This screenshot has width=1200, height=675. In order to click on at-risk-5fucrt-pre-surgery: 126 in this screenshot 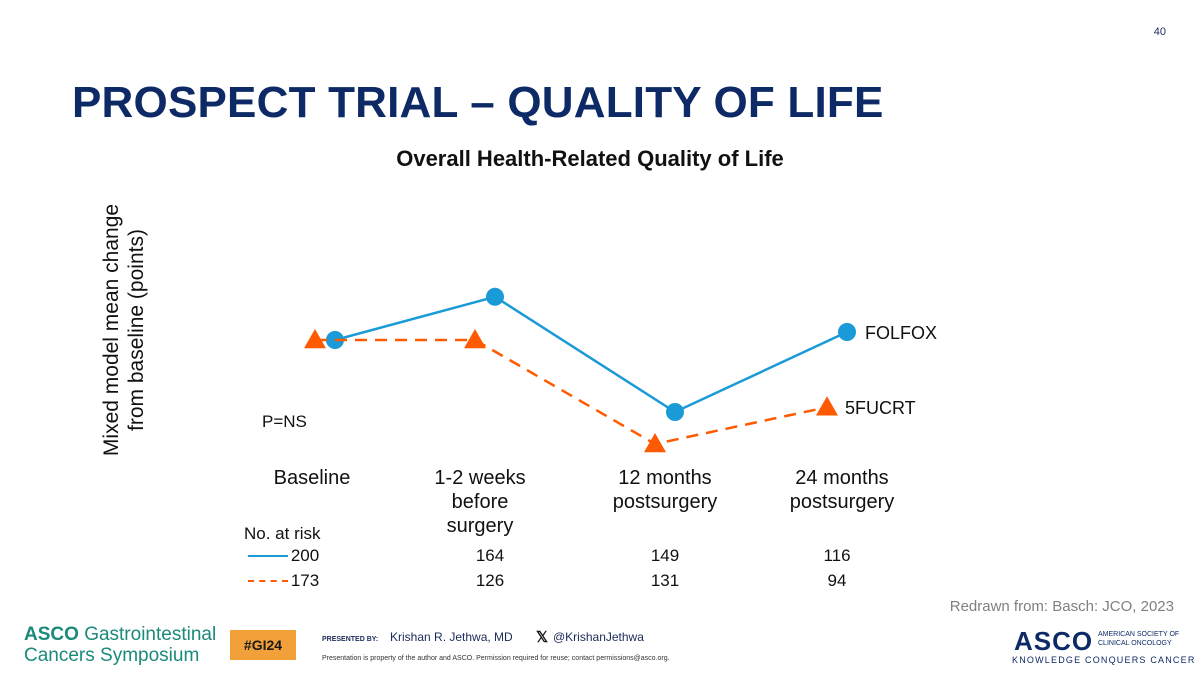, I will do `click(490, 580)`.